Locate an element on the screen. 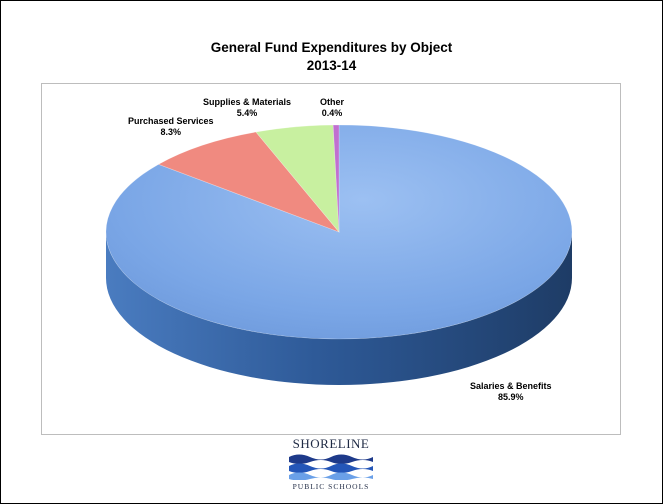 The width and height of the screenshot is (663, 504). label-purchased: Purchased Services 8.3% is located at coordinates (171, 127).